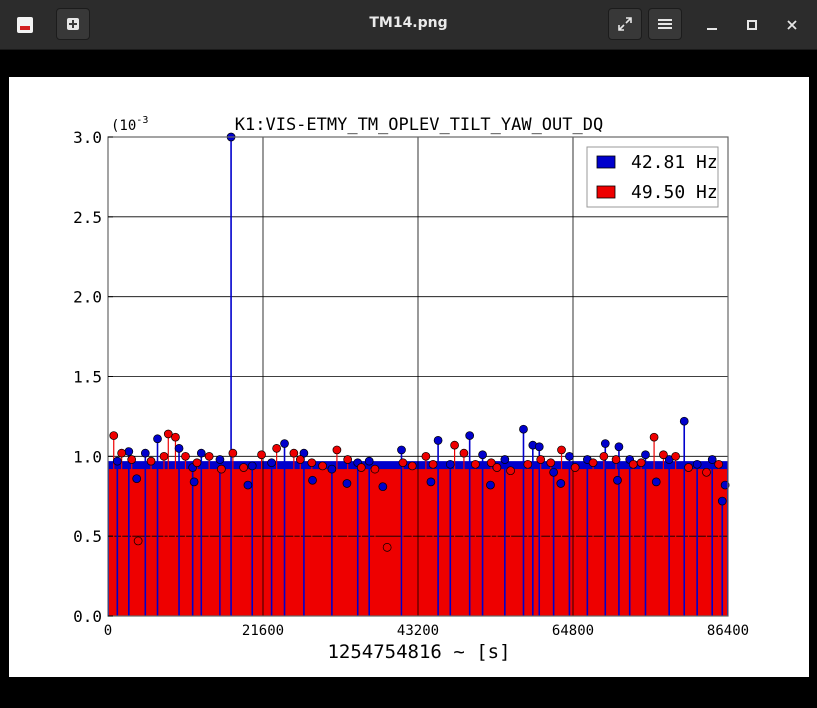  I want to click on chart-title: K1:VIS-ETMY_TM_OPLEV_TILT_YAW_OUT_DQ, so click(419, 125).